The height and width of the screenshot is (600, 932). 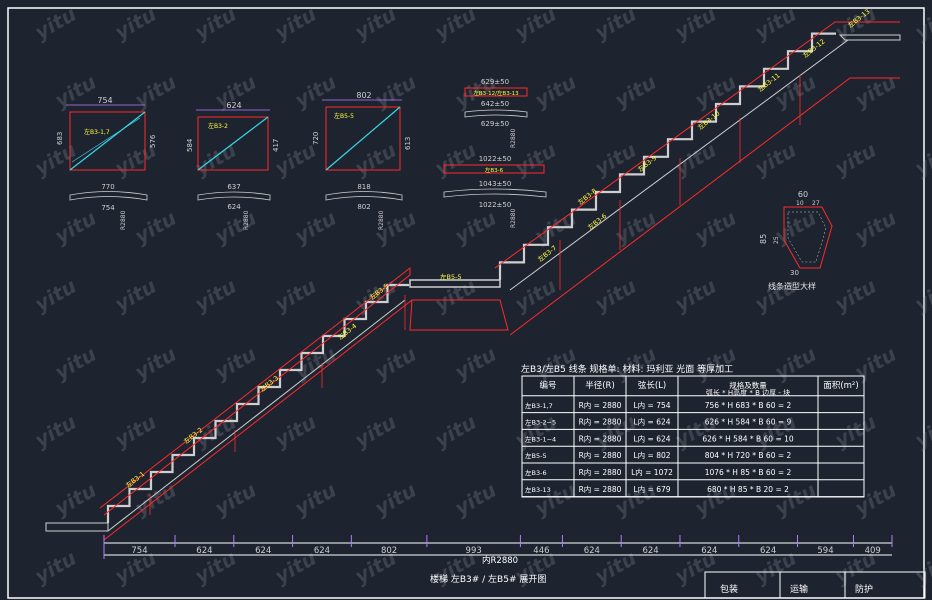 What do you see at coordinates (651, 489) in the screenshot?
I see `table-cell: L内 = 679` at bounding box center [651, 489].